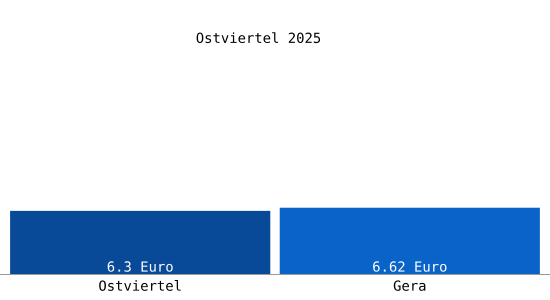 The height and width of the screenshot is (300, 550). What do you see at coordinates (258, 38) in the screenshot?
I see `chart-title: Ostviertel 2025` at bounding box center [258, 38].